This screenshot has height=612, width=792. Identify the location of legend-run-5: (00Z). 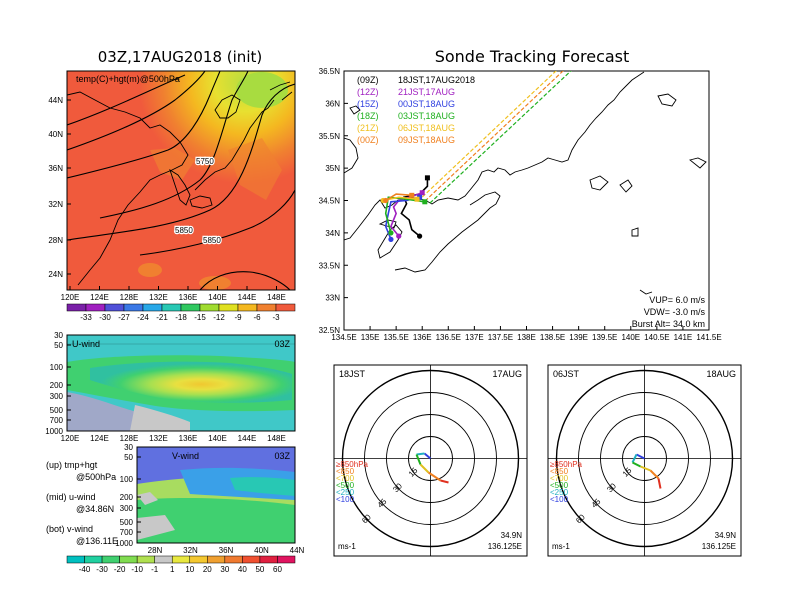
(368, 140).